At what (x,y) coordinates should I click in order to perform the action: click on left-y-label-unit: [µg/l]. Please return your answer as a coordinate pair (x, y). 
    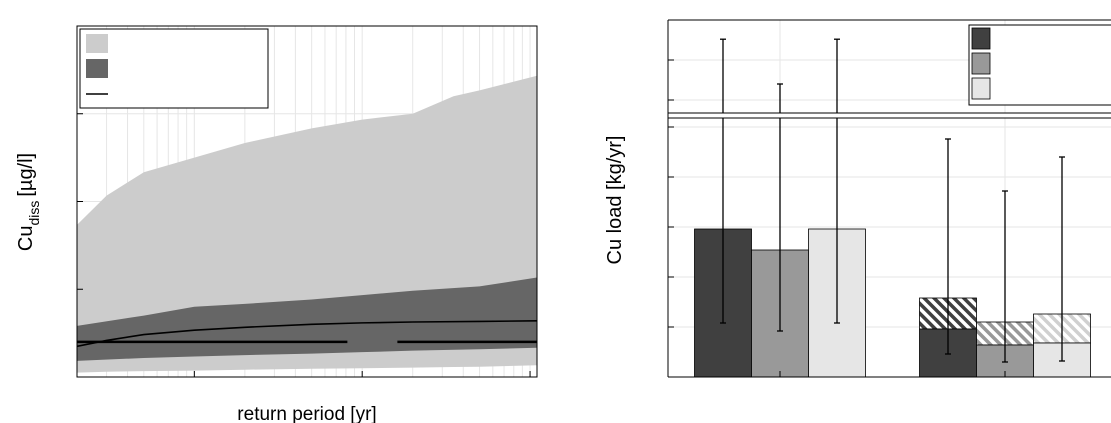
    Looking at the image, I should click on (26, 175).